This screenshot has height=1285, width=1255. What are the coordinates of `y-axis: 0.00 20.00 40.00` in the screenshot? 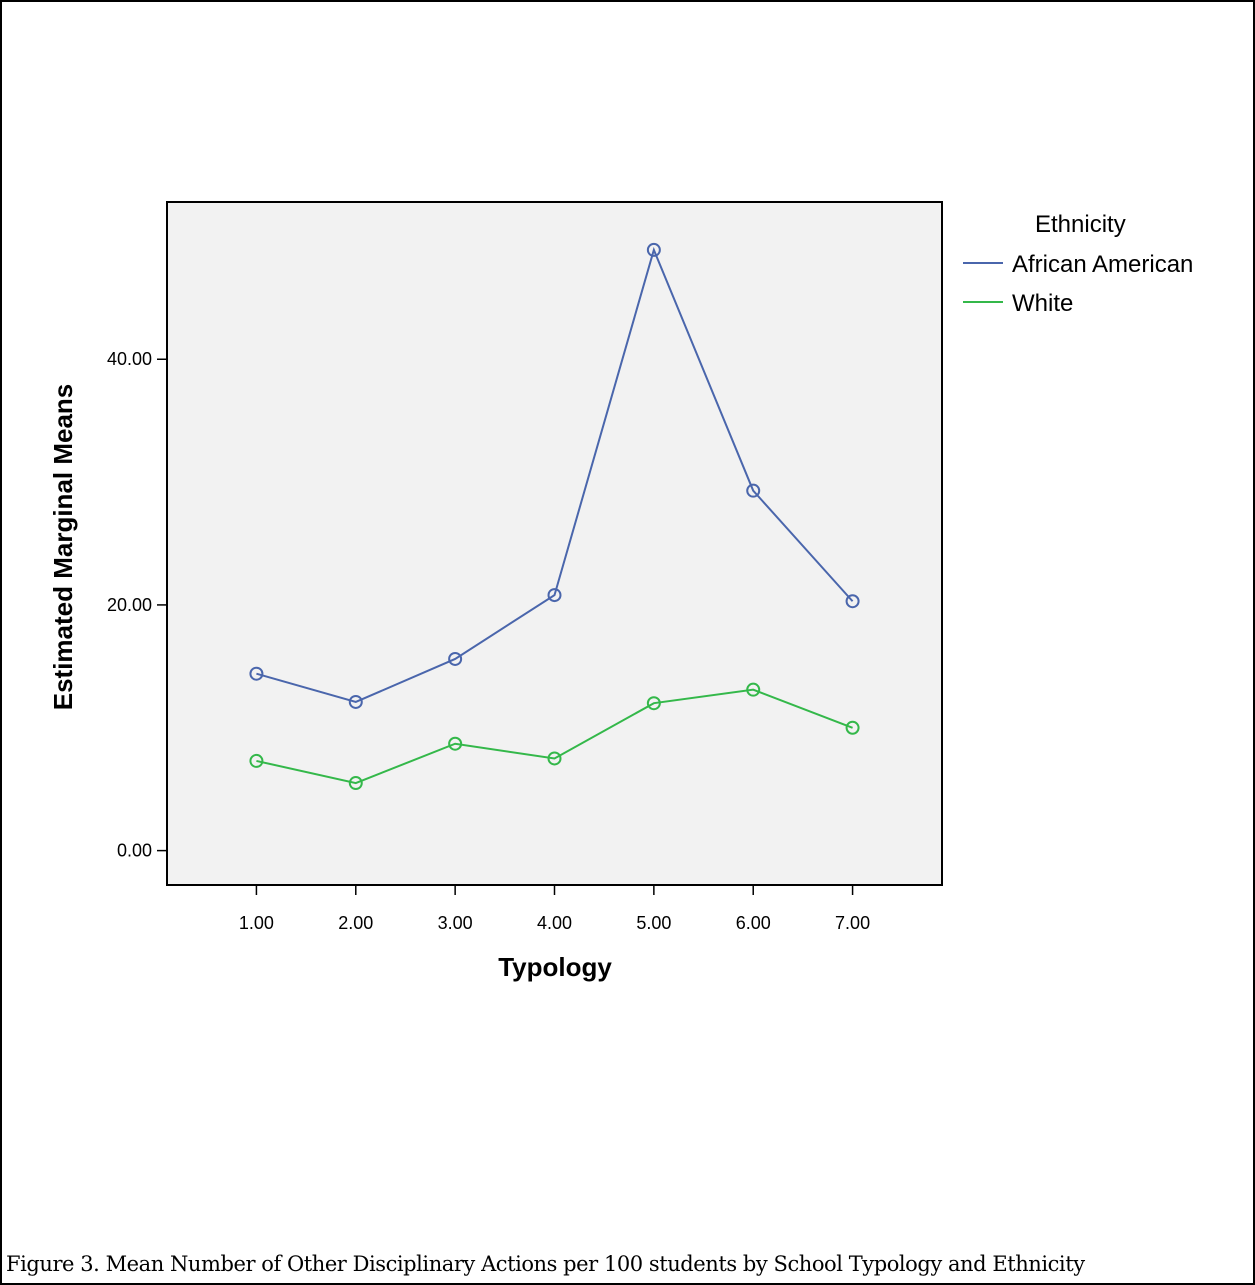 It's located at (137, 605).